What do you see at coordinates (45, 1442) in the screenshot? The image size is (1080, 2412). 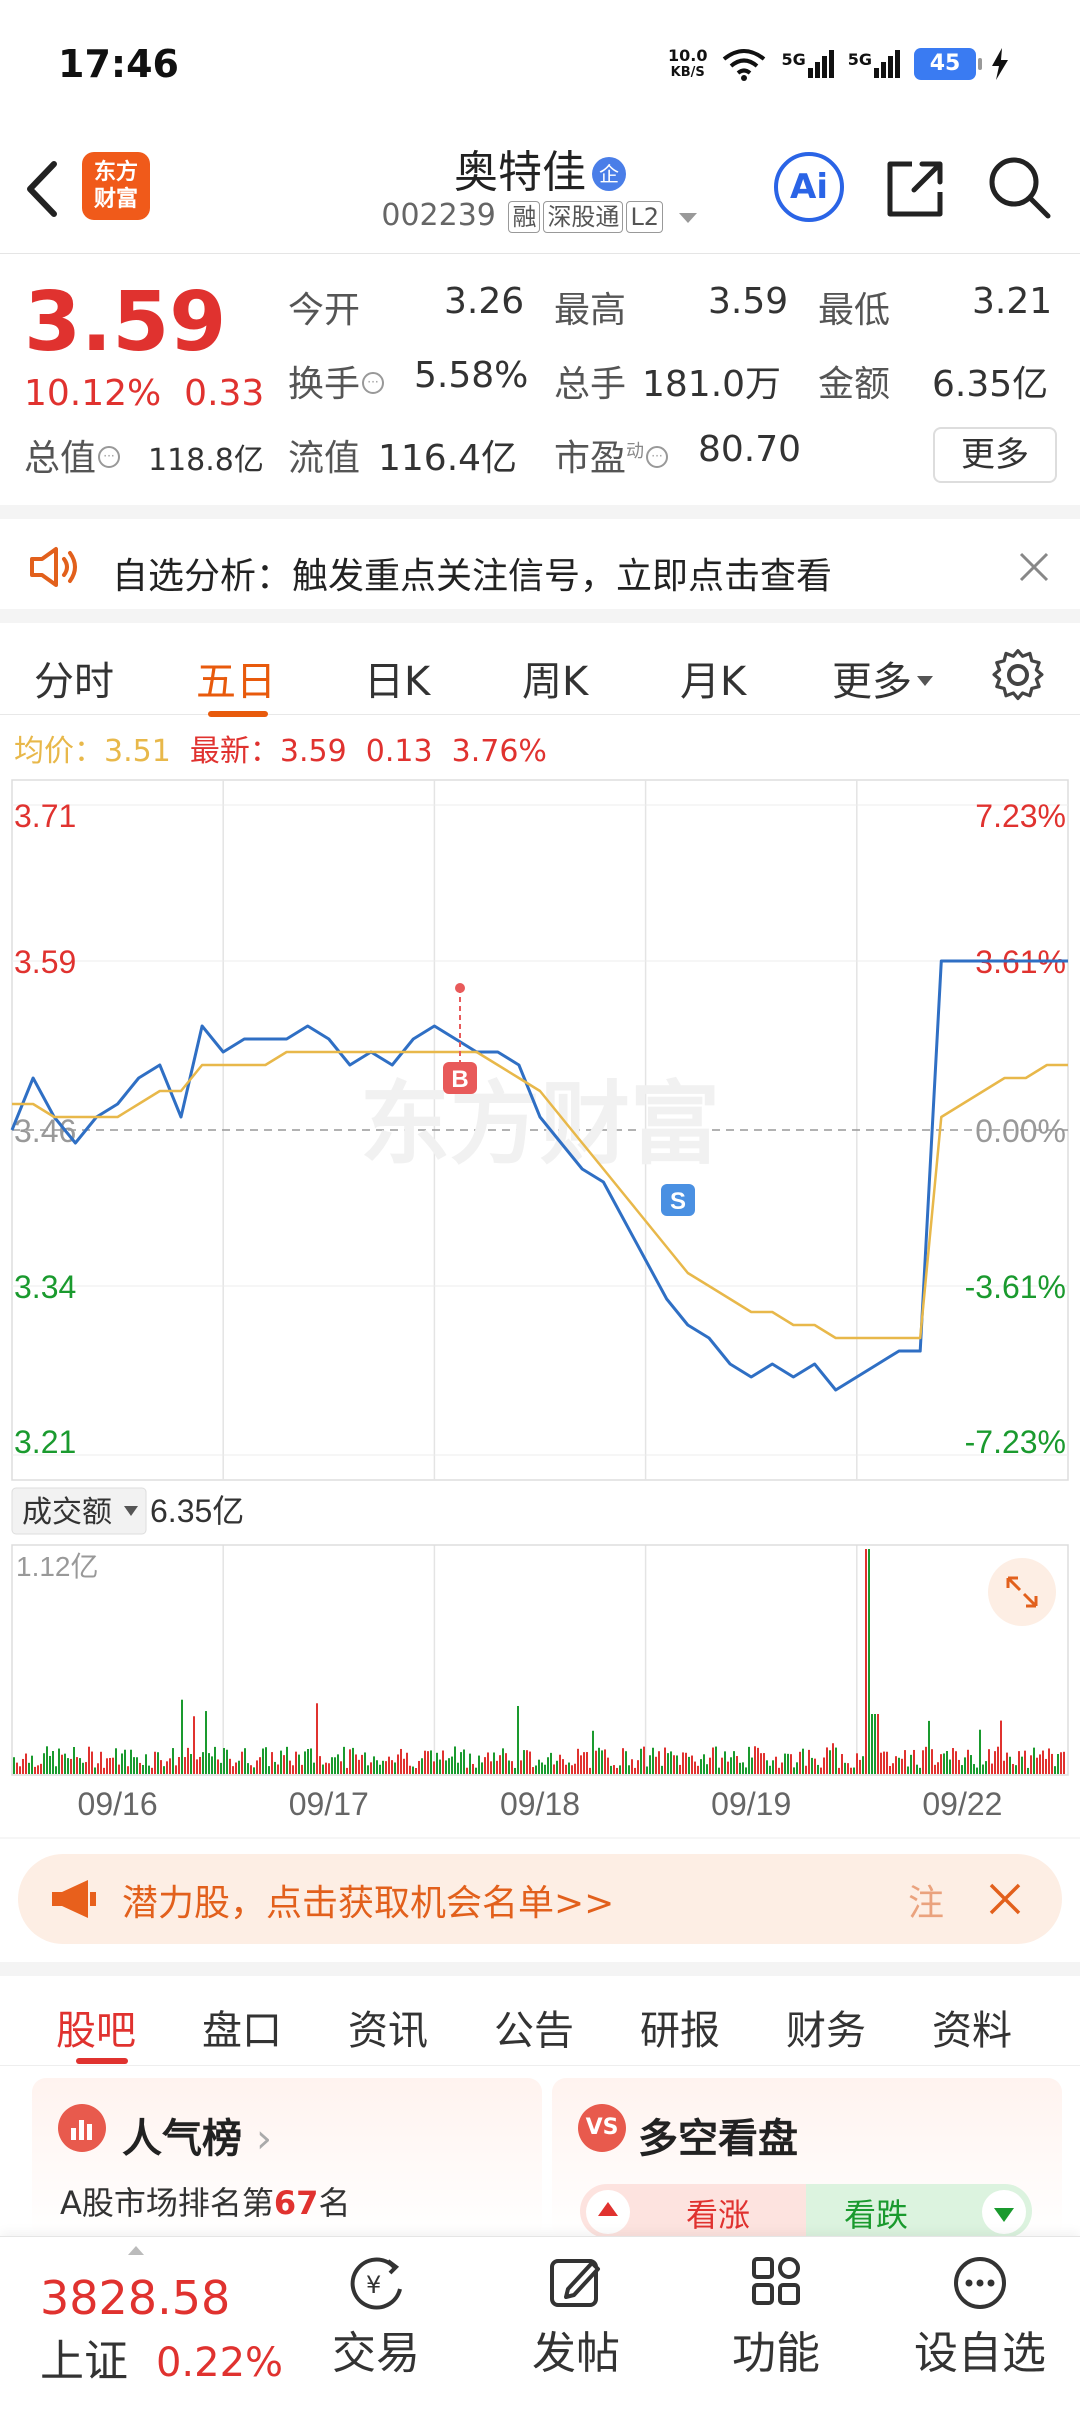 I see `y-tick-left: 3.21` at bounding box center [45, 1442].